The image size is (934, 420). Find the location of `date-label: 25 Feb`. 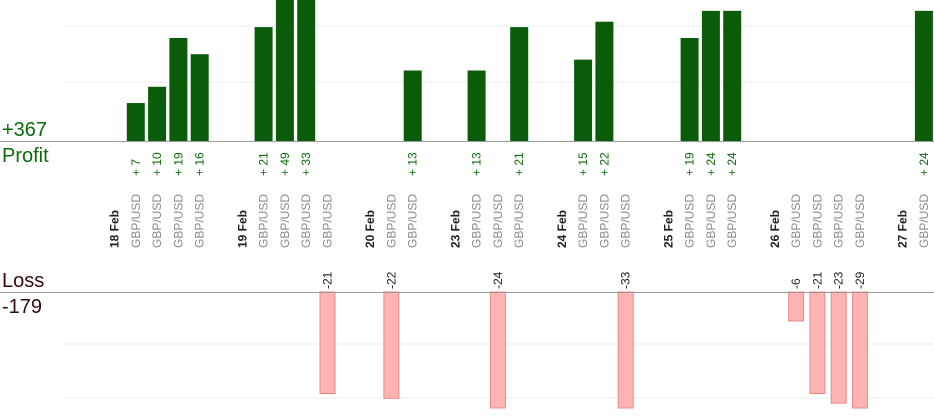

date-label: 25 Feb is located at coordinates (668, 229).